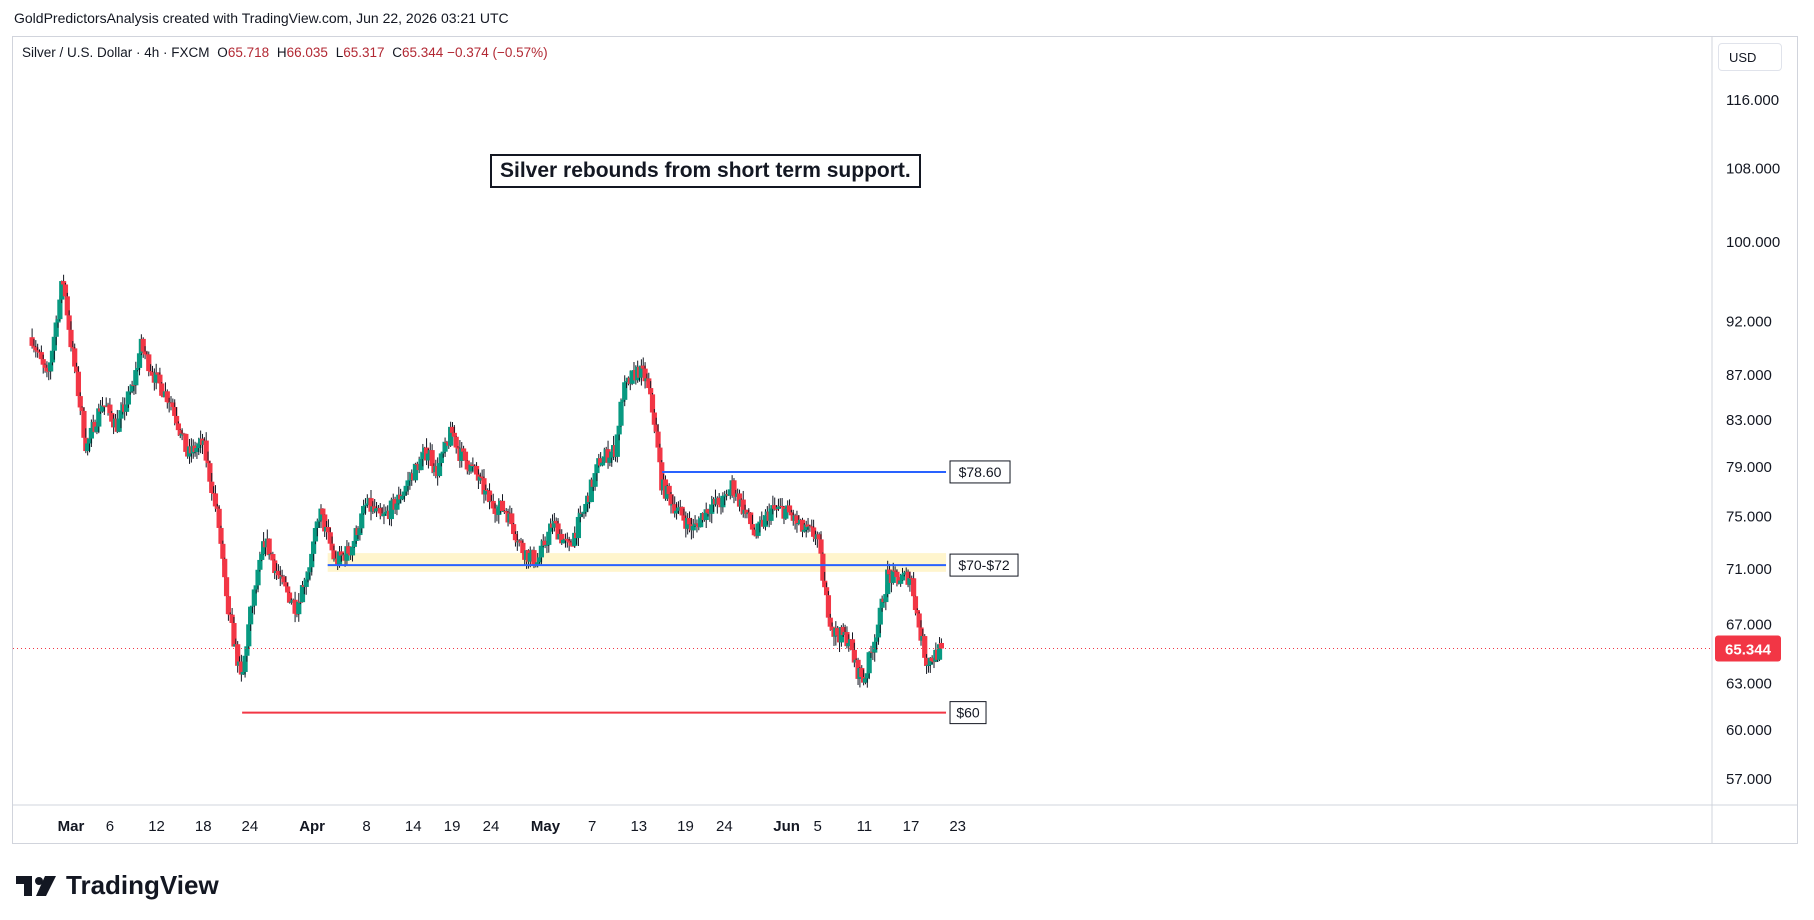 This screenshot has width=1814, height=920. I want to click on high-value: 66.035, so click(307, 52).